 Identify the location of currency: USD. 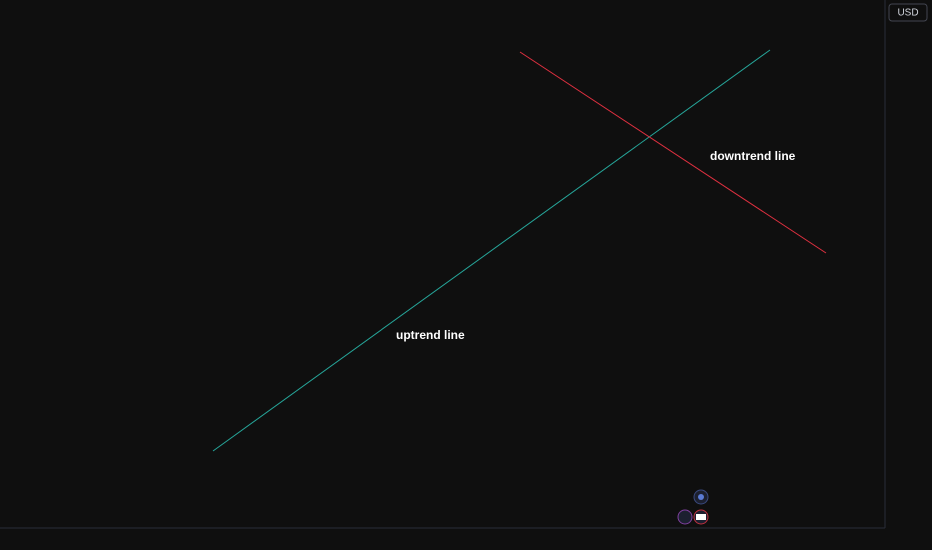
(907, 13).